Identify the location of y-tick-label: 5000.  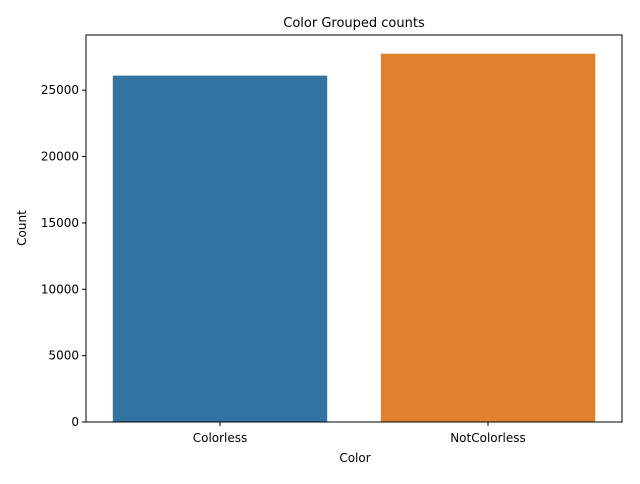
(63, 356).